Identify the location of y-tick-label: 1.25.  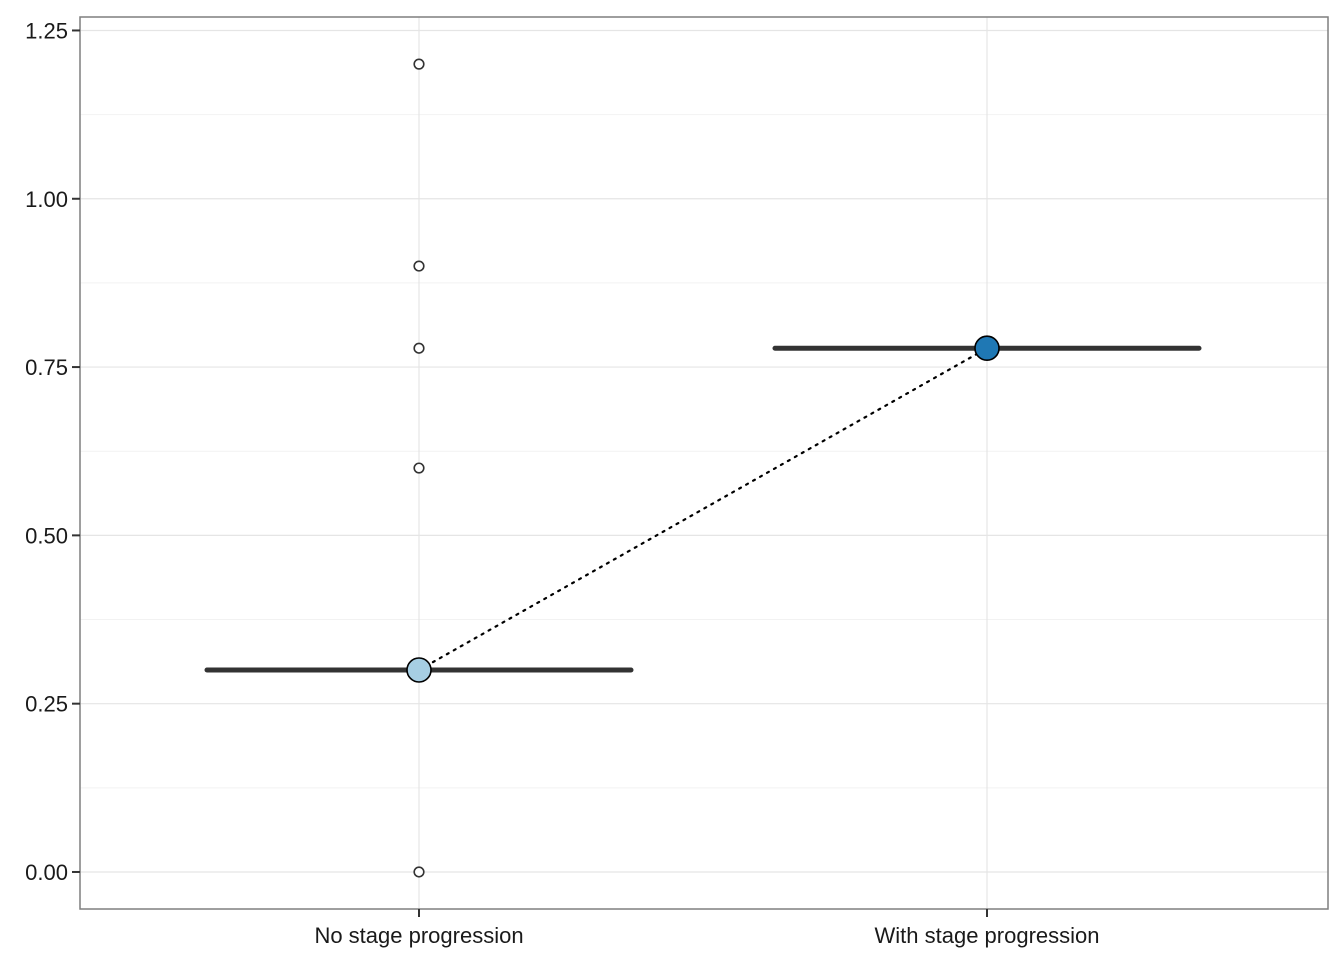
(46, 30).